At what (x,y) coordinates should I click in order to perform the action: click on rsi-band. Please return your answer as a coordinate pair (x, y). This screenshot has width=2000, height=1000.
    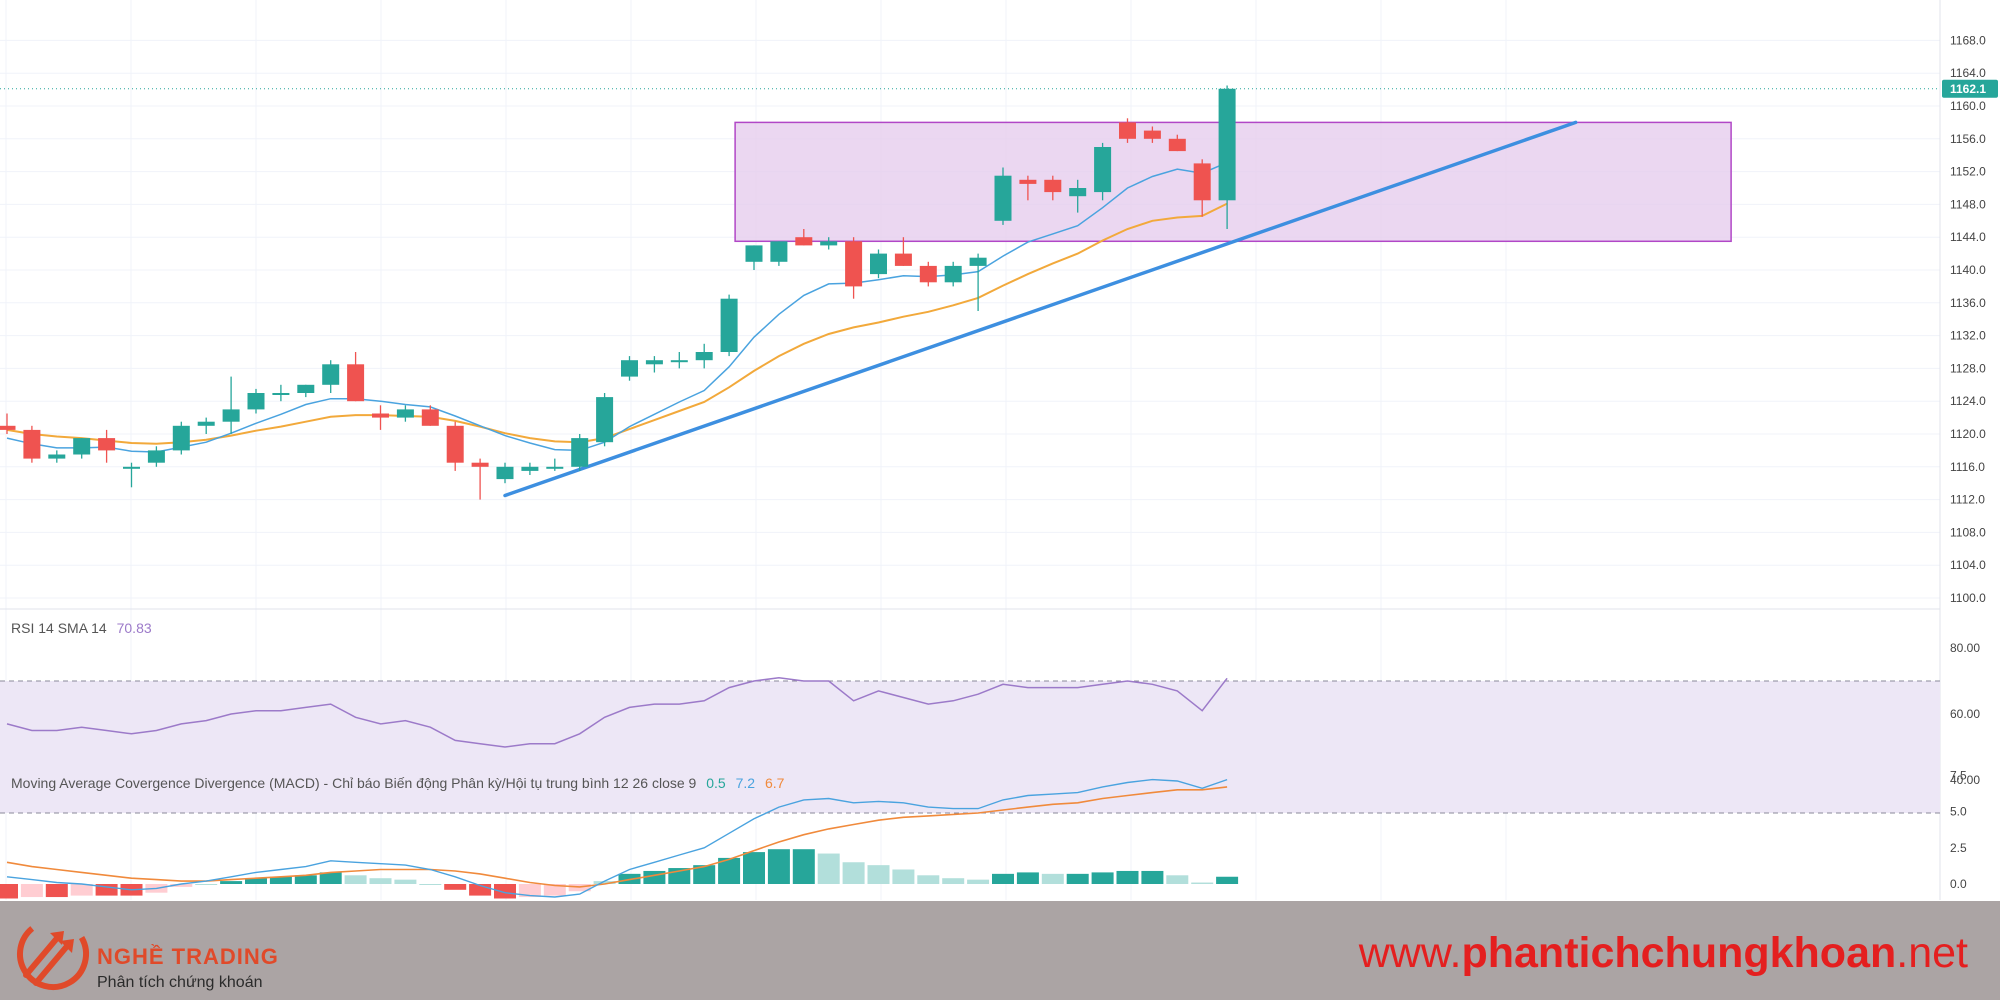
    Looking at the image, I should click on (970, 747).